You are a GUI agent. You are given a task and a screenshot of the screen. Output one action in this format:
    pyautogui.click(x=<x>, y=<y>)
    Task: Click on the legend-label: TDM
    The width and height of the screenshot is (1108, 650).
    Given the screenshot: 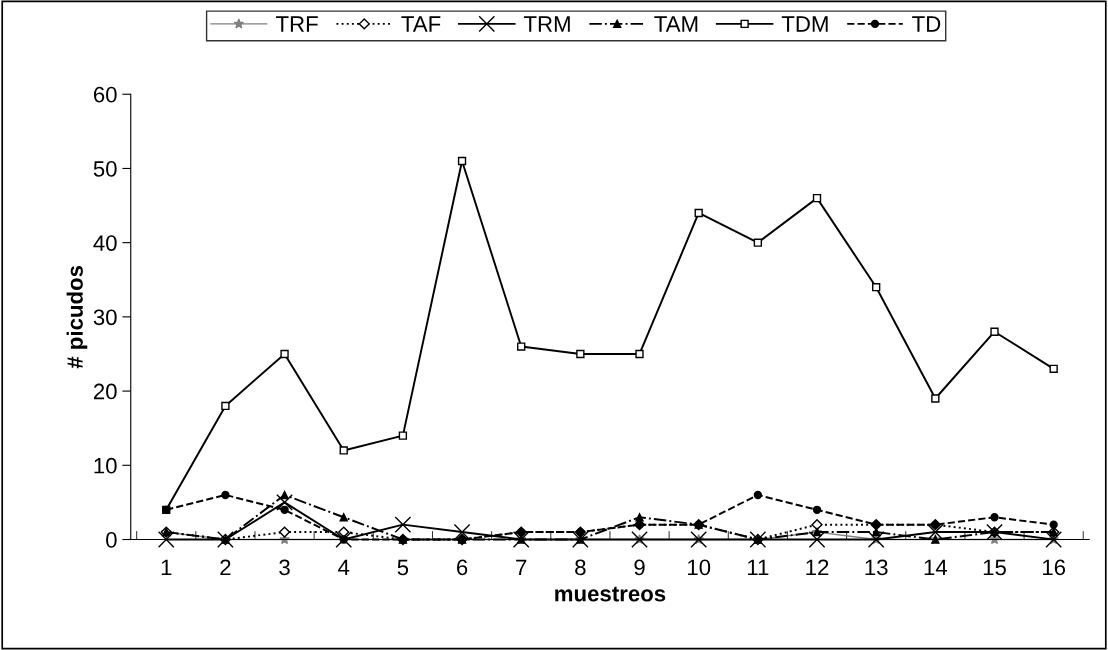 What is the action you would take?
    pyautogui.click(x=804, y=24)
    